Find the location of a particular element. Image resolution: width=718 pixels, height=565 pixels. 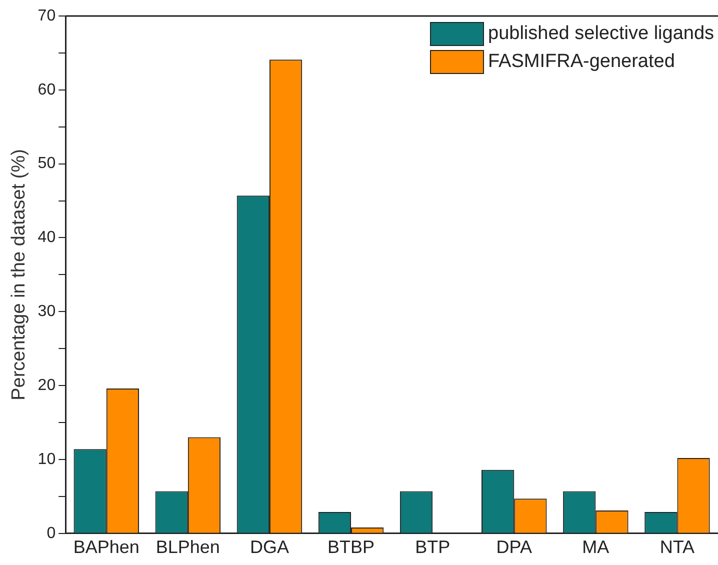

x-tick-label: BTP is located at coordinates (432, 547).